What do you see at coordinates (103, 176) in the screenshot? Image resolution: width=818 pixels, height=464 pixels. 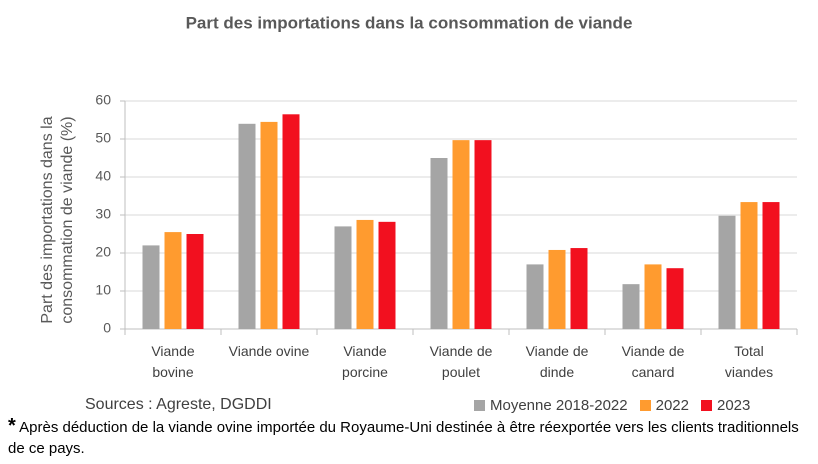 I see `y-tick-label: 40` at bounding box center [103, 176].